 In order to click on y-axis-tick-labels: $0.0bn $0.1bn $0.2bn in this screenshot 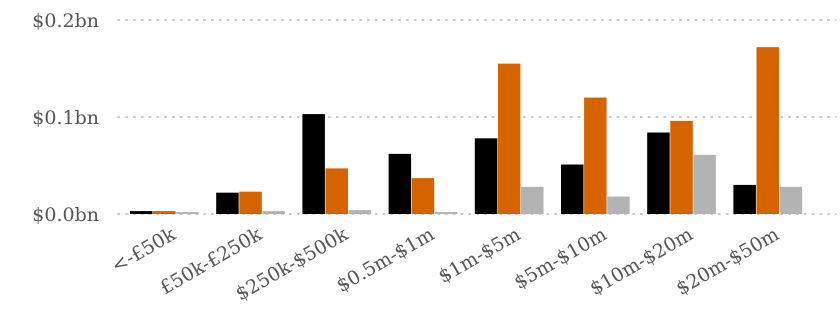, I will do `click(65, 118)`.